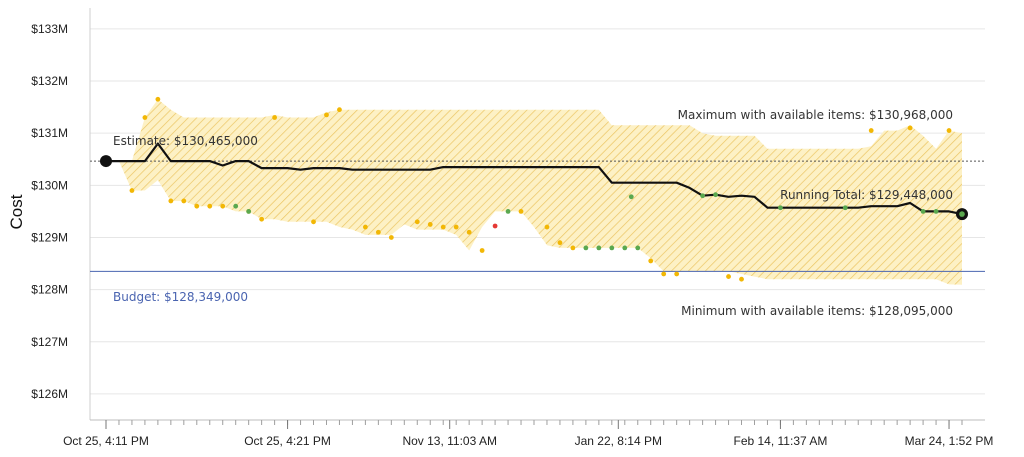  Describe the element at coordinates (106, 441) in the screenshot. I see `x-tick-label: Oct 25, 4:11 PM` at that location.